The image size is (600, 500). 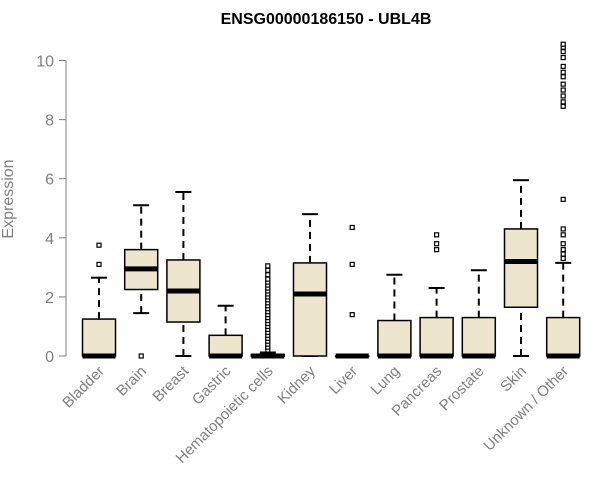 I want to click on y-tick-label: 4, so click(x=49, y=239).